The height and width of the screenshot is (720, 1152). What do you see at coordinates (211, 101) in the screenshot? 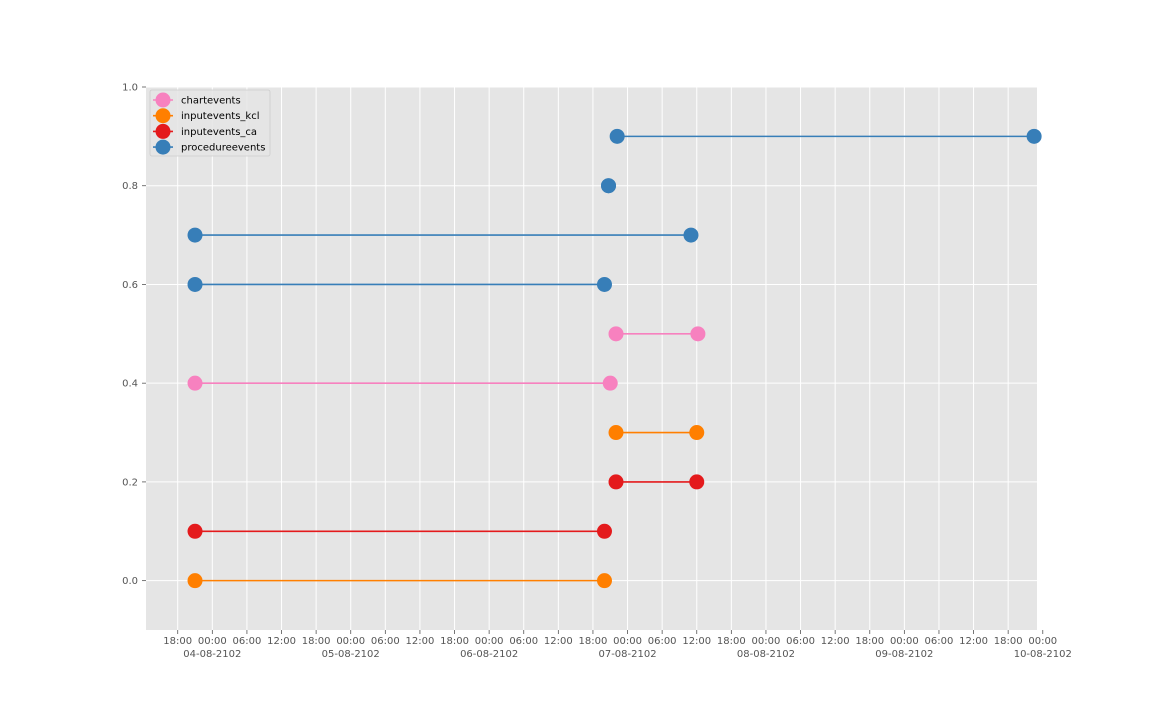
I see `legend-label-chartevents: chartevents` at bounding box center [211, 101].